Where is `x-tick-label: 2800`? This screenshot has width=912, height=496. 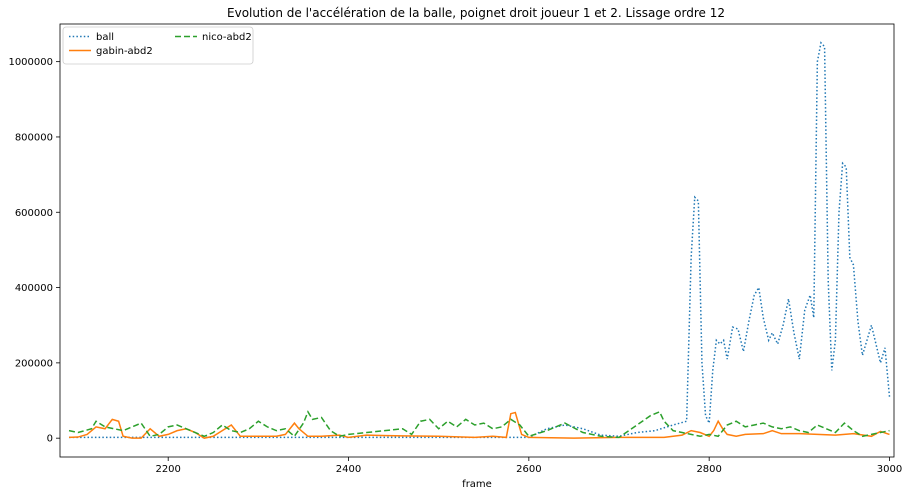 x-tick-label: 2800 is located at coordinates (708, 469).